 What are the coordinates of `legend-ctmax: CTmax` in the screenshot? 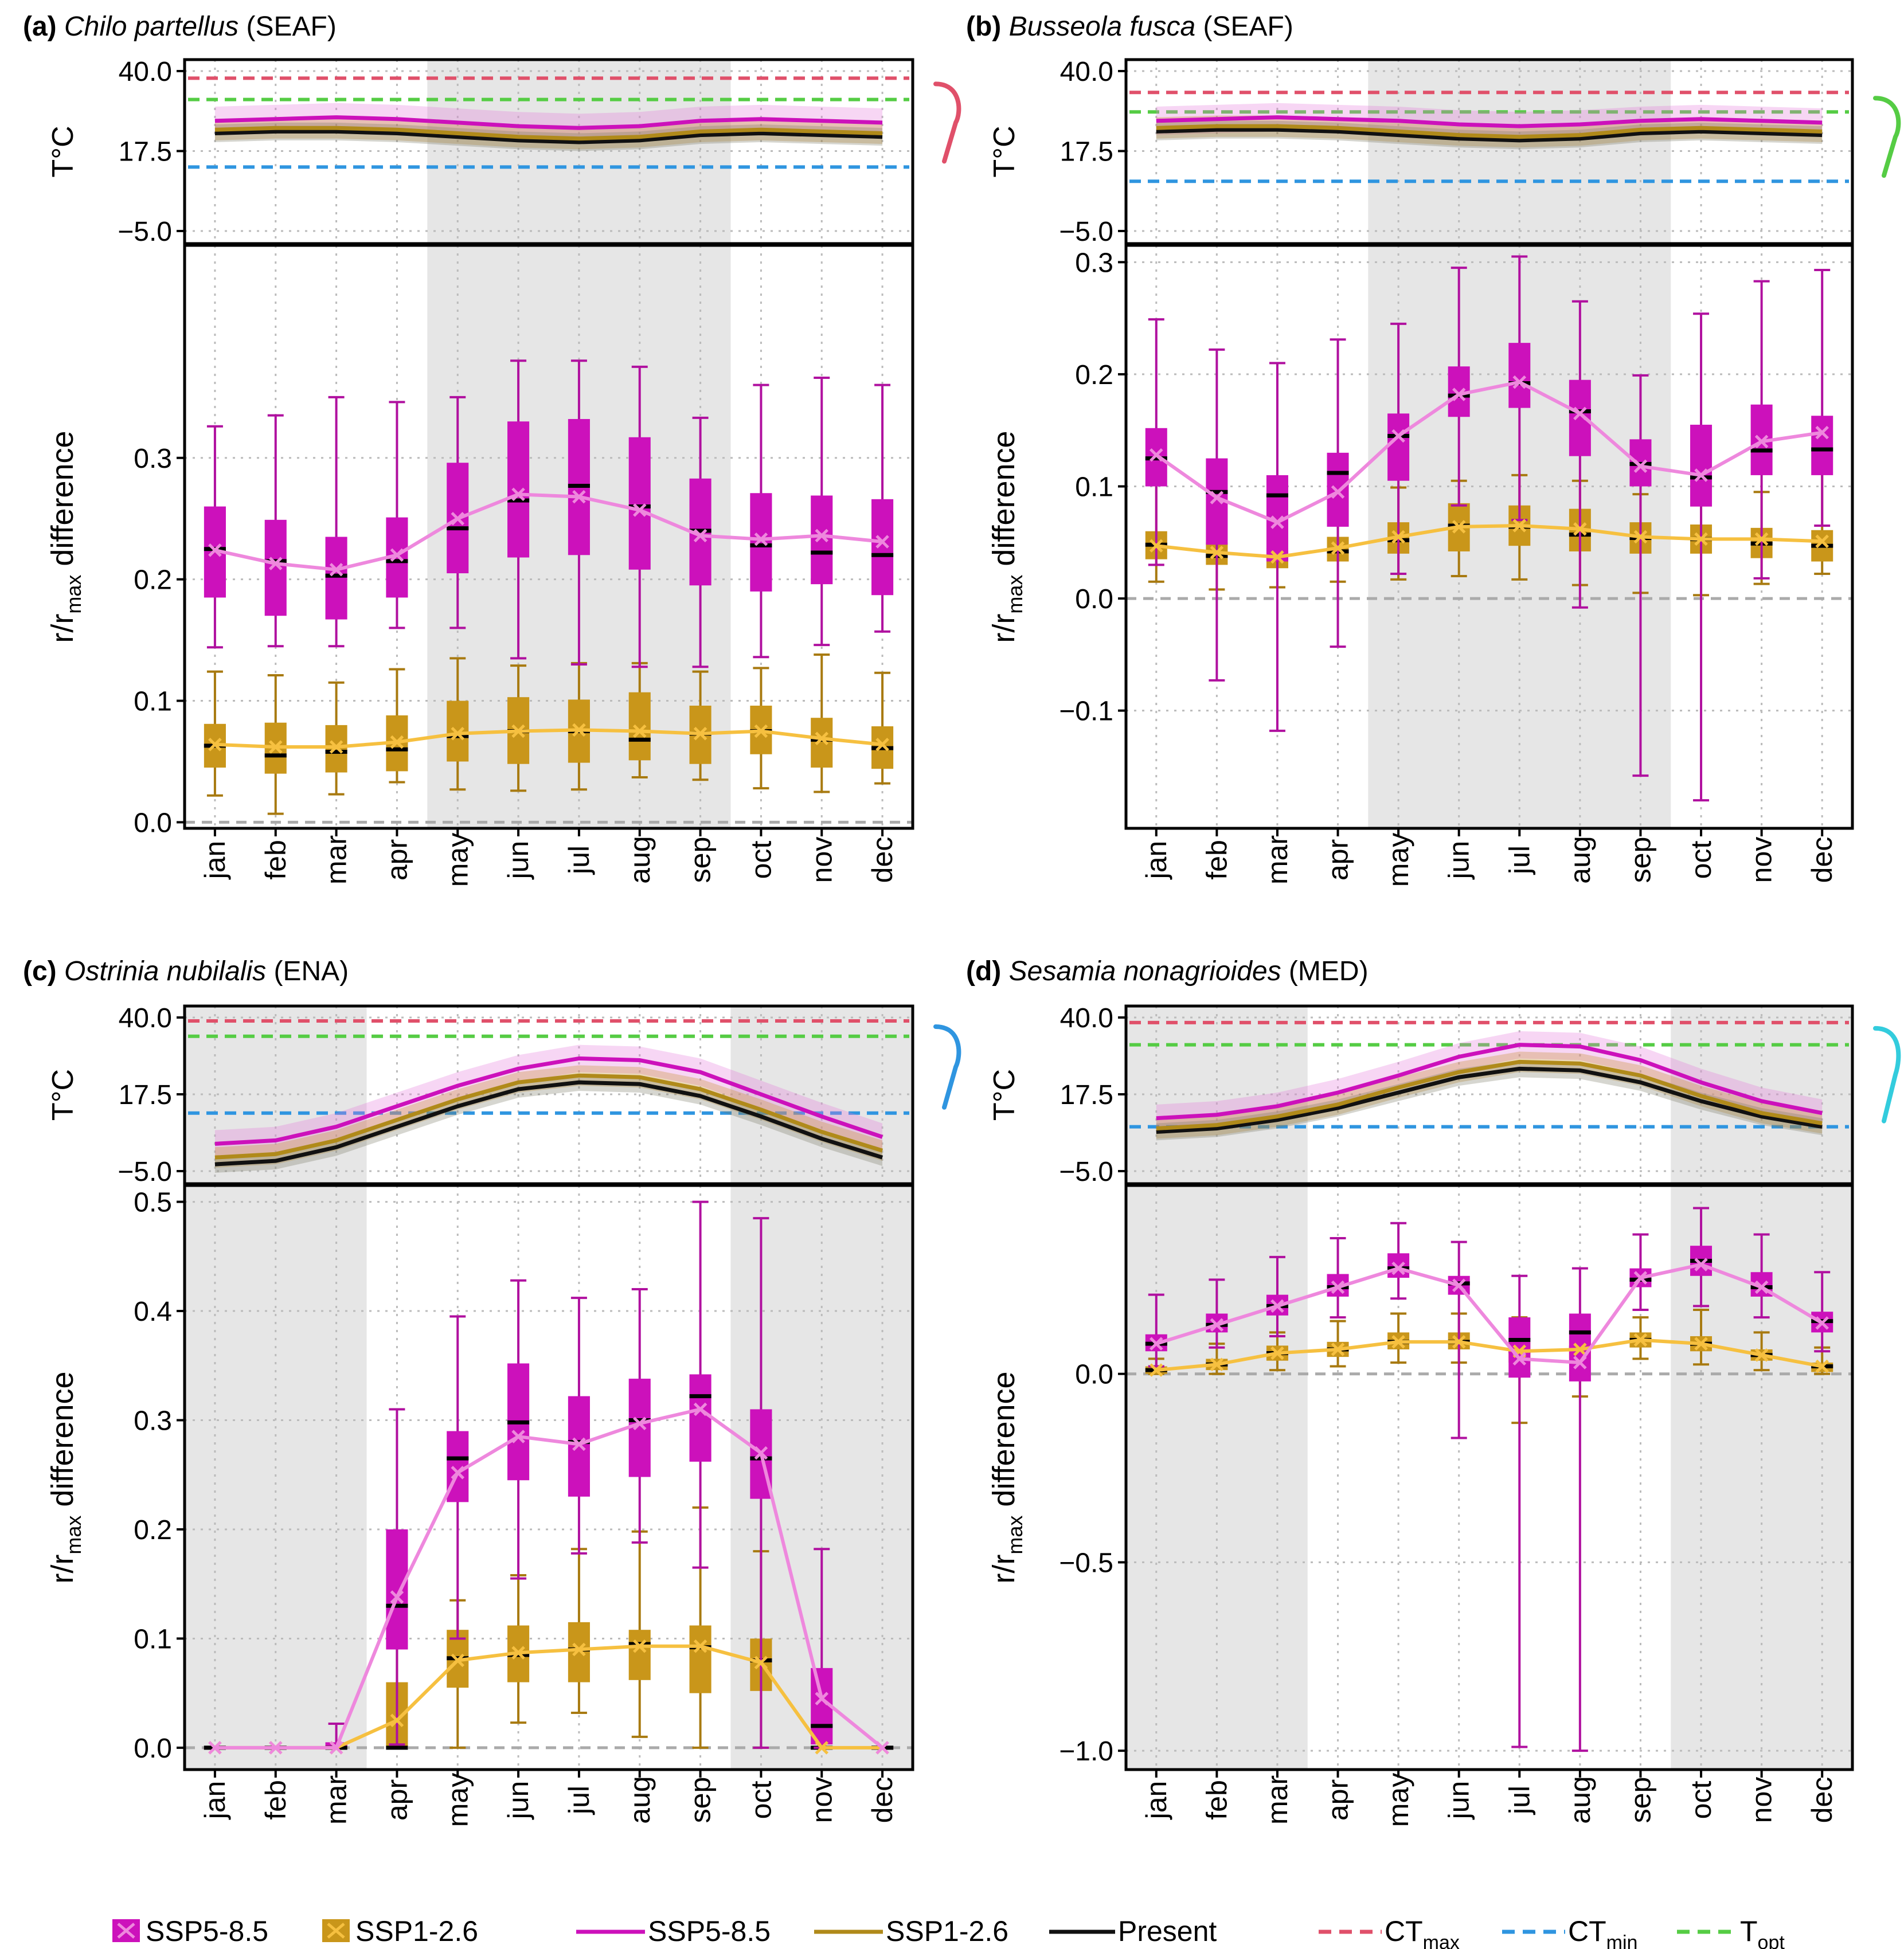 It's located at (1389, 1932).